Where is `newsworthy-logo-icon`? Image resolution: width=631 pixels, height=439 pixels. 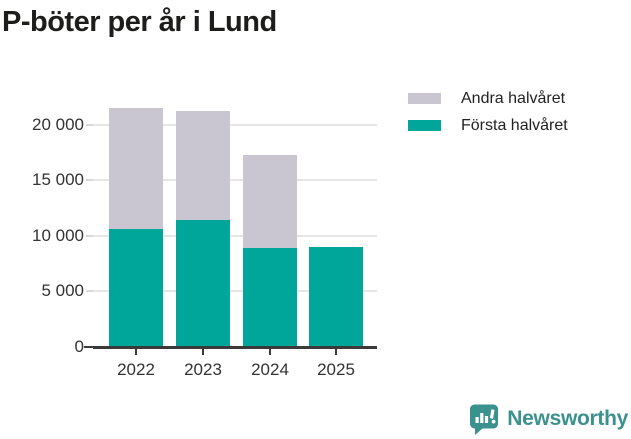 newsworthy-logo-icon is located at coordinates (484, 419).